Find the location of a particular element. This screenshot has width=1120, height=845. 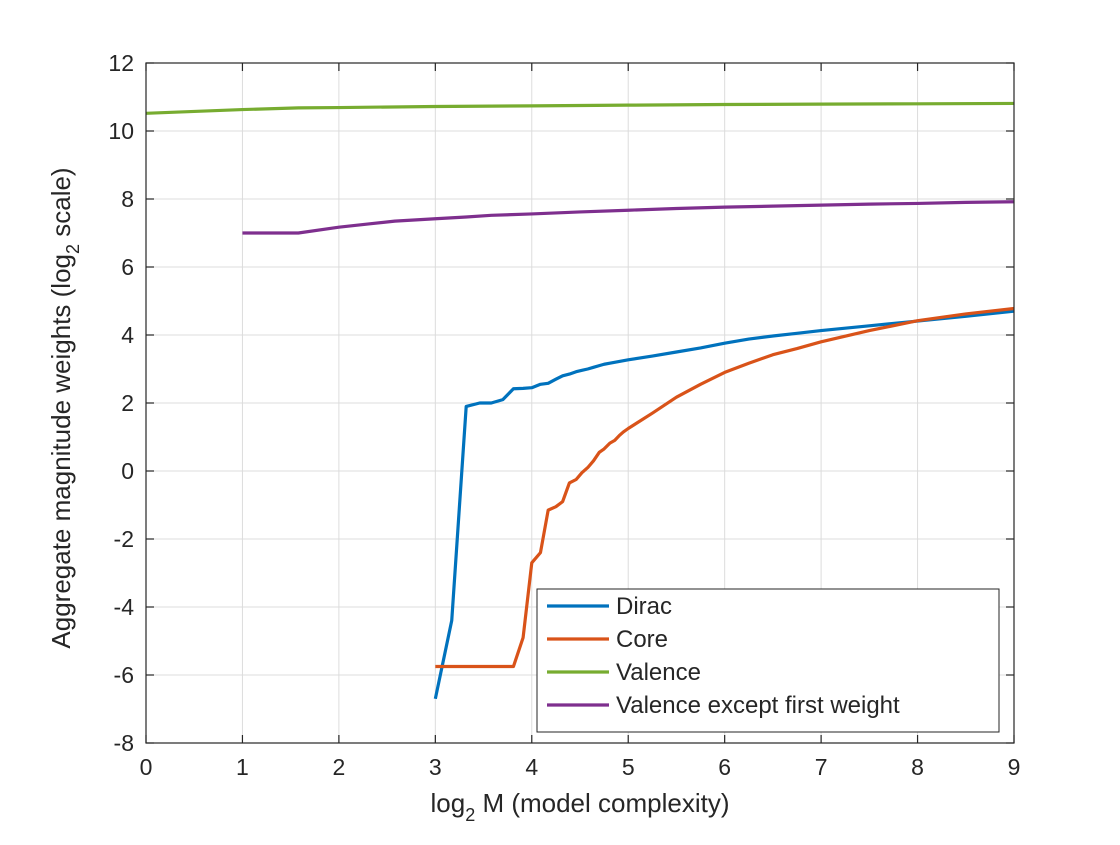

y-axis-title-subscript: 2 is located at coordinates (73, 249).